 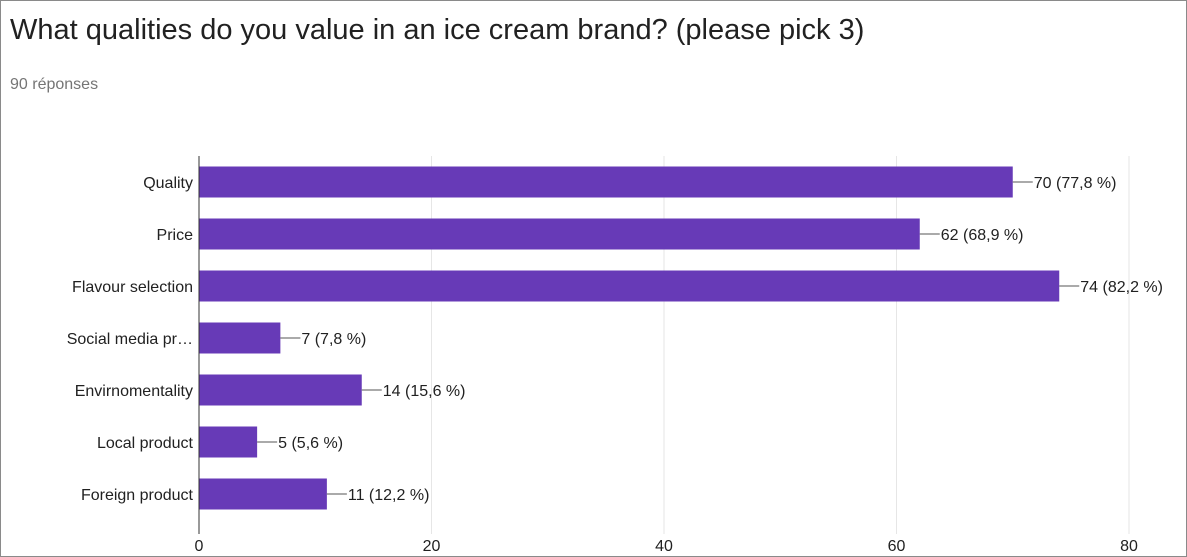 What do you see at coordinates (168, 183) in the screenshot?
I see `category-label: Quality` at bounding box center [168, 183].